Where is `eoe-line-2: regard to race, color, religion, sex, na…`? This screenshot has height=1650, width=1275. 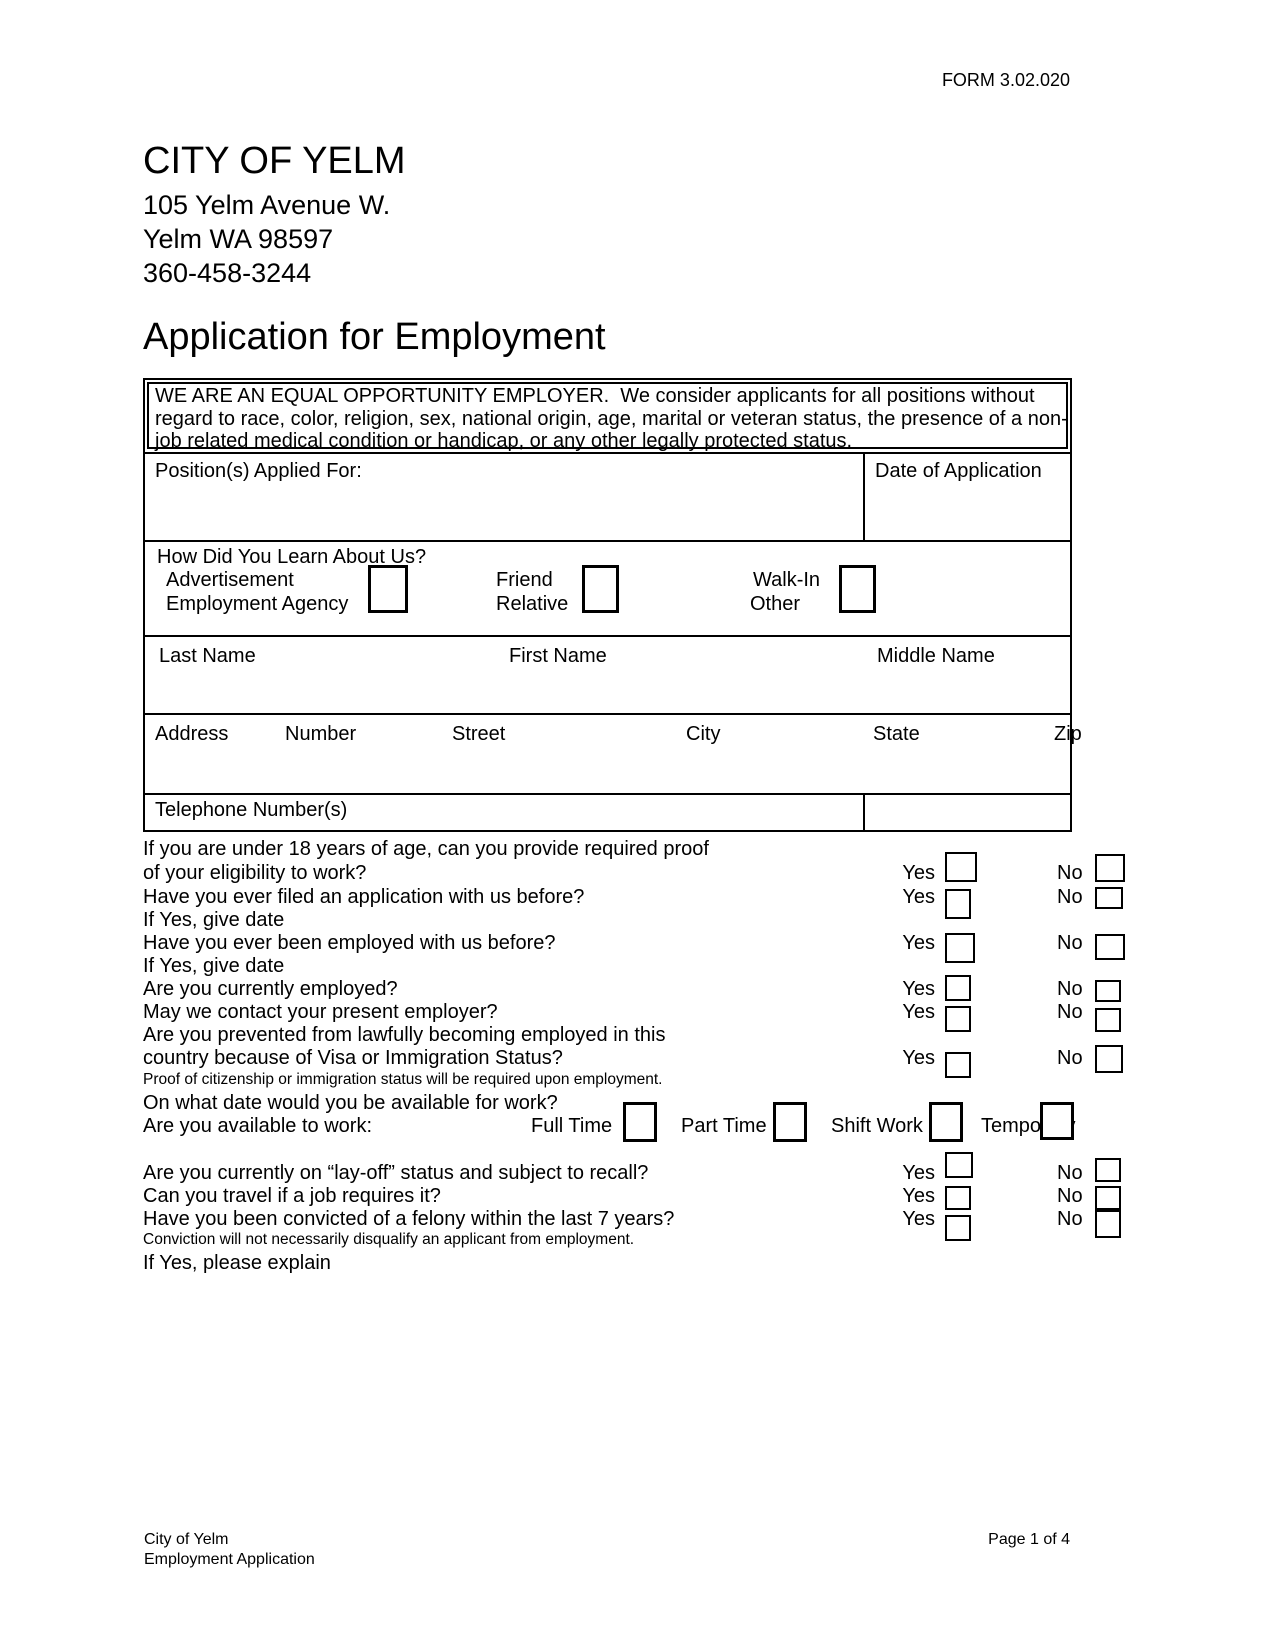 eoe-line-2: regard to race, color, religion, sex, na… is located at coordinates (611, 418).